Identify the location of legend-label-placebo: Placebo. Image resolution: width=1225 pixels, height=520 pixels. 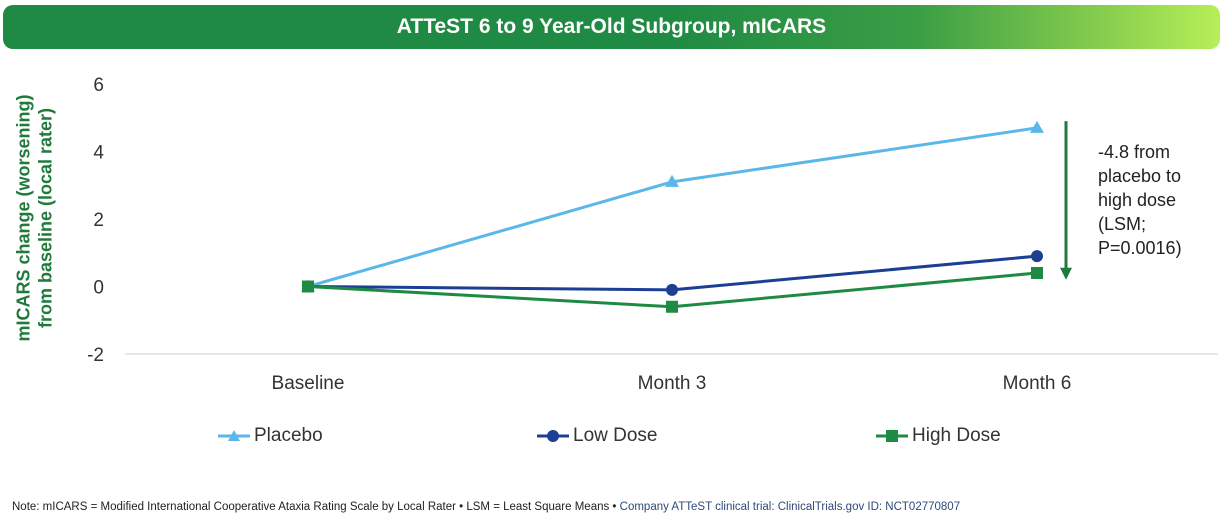
(288, 435).